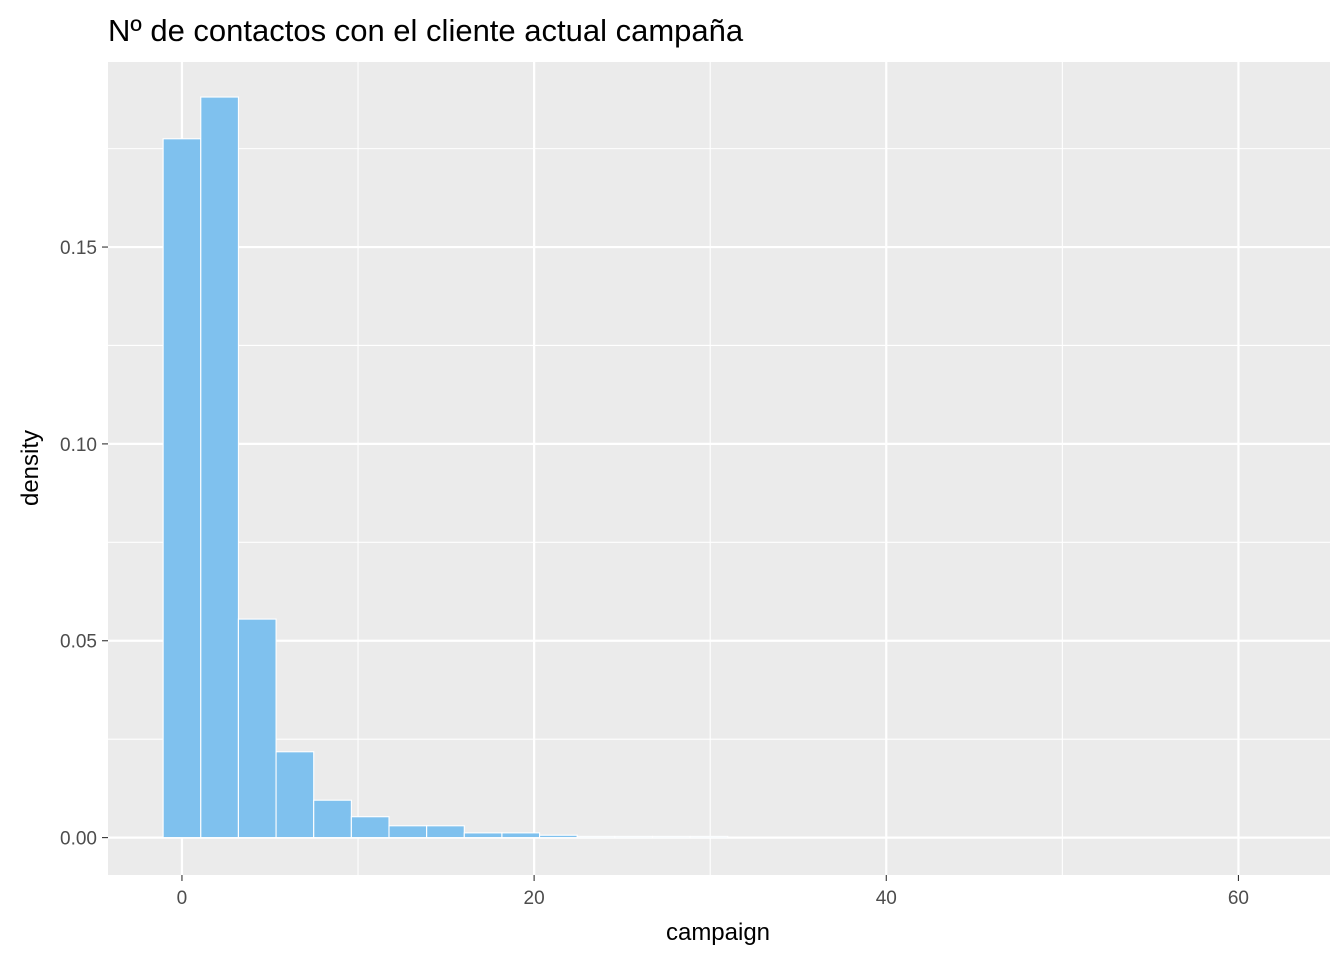 This screenshot has height=960, width=1344. Describe the element at coordinates (78, 839) in the screenshot. I see `y-axis-tick-label: 0.00` at that location.